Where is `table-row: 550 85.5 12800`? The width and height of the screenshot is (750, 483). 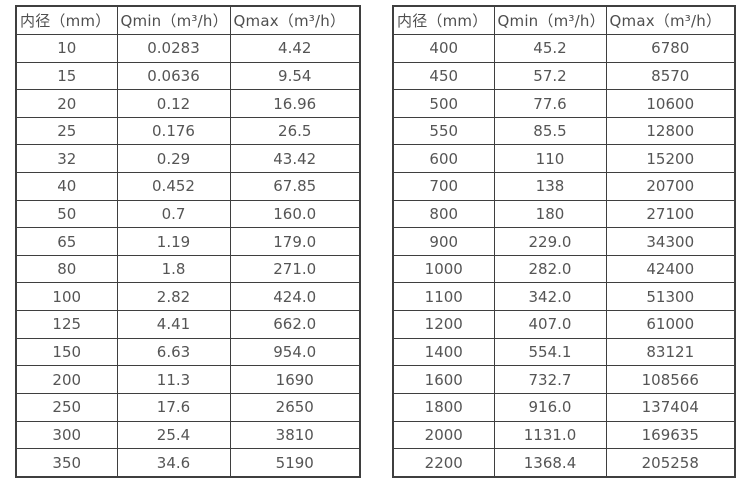
table-row: 550 85.5 12800 is located at coordinates (564, 131).